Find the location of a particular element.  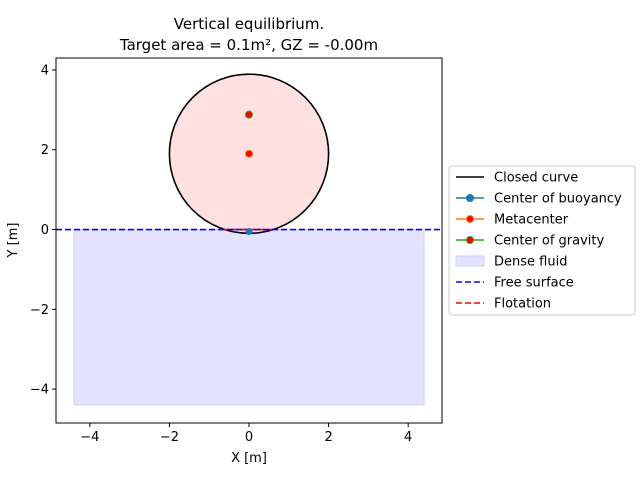

y-tick-label: −2 is located at coordinates (39, 310).